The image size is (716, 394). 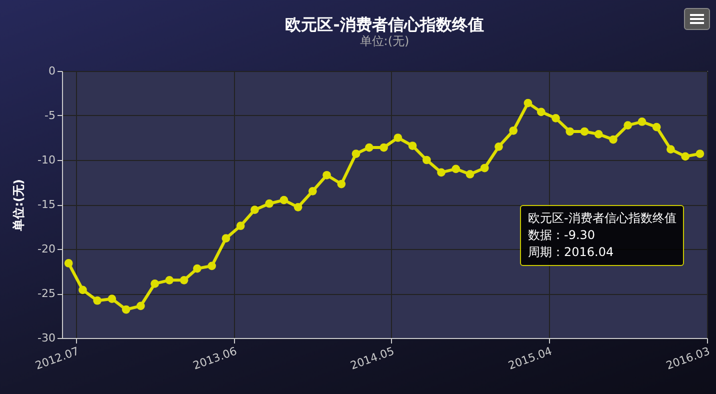 I want to click on y-tick-label: -25, so click(x=47, y=293).